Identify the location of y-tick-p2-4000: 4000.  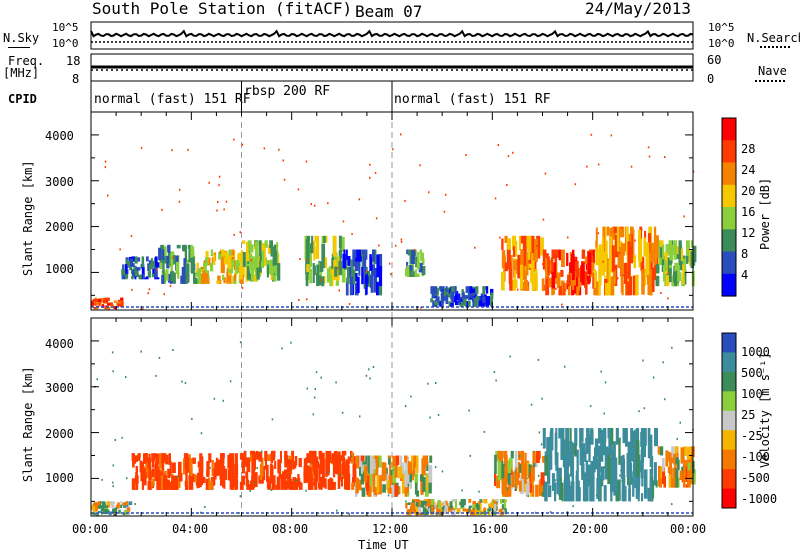
(59, 344).